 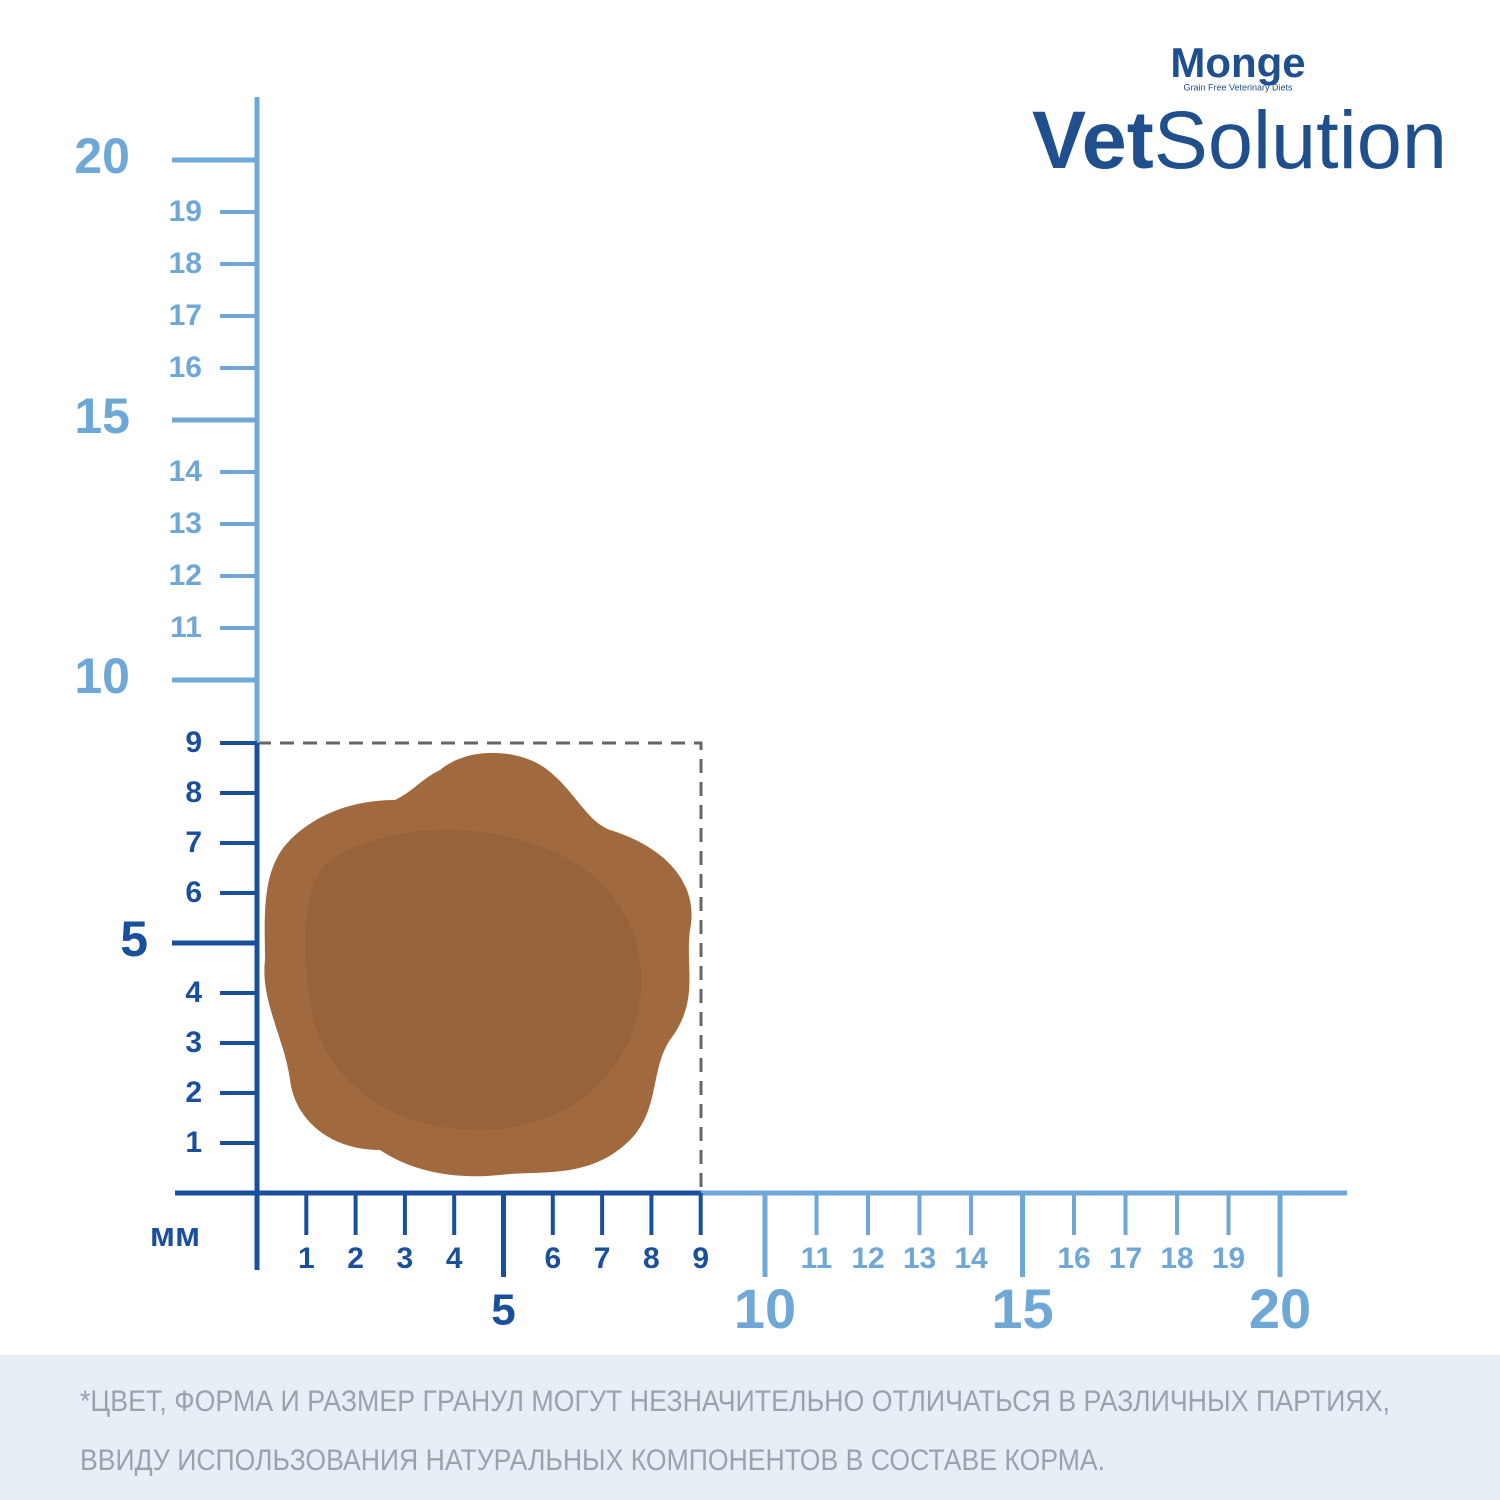 What do you see at coordinates (405, 1258) in the screenshot?
I see `x-tick-label: 3` at bounding box center [405, 1258].